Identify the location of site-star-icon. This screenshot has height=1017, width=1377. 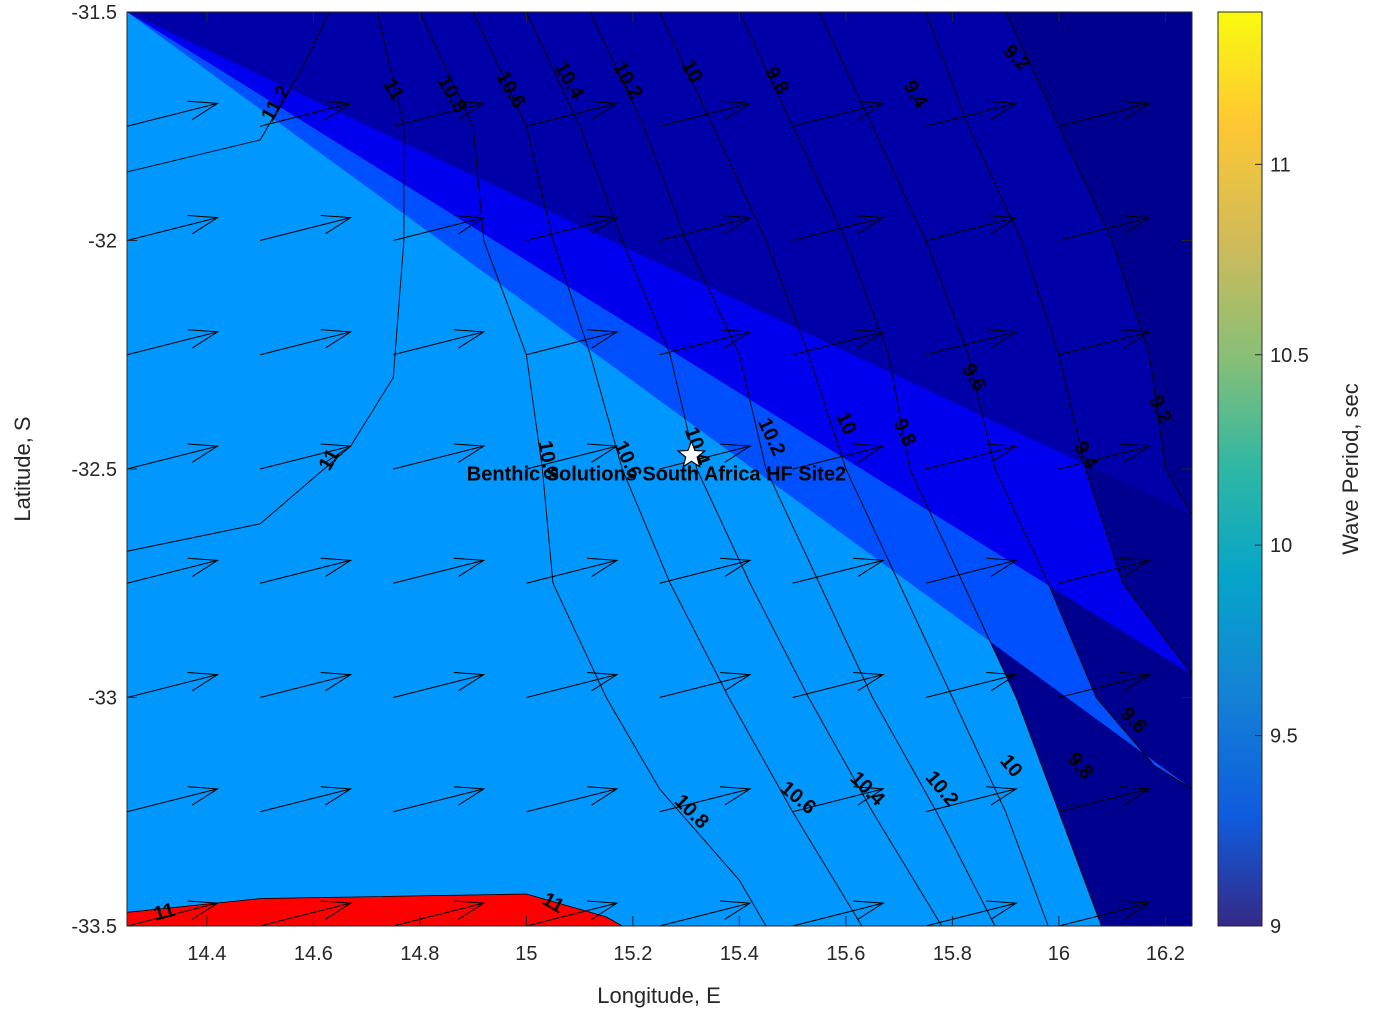
(691, 453).